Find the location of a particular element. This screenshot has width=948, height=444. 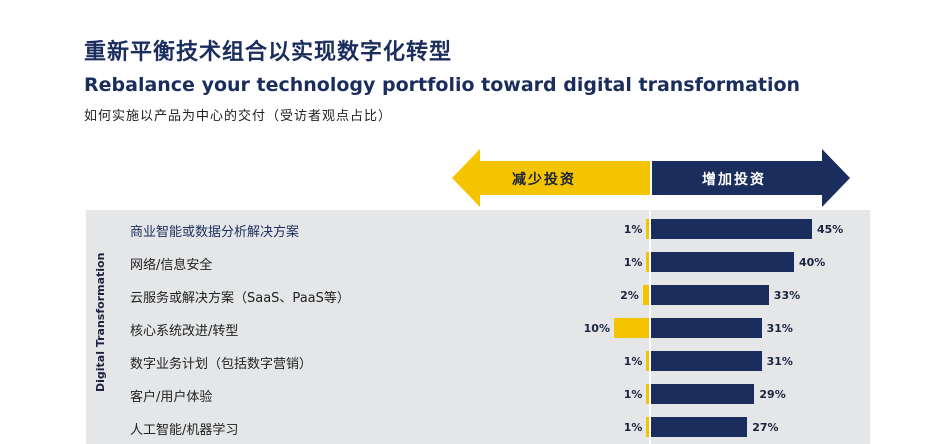

decrease-value-label: 2% is located at coordinates (629, 295).